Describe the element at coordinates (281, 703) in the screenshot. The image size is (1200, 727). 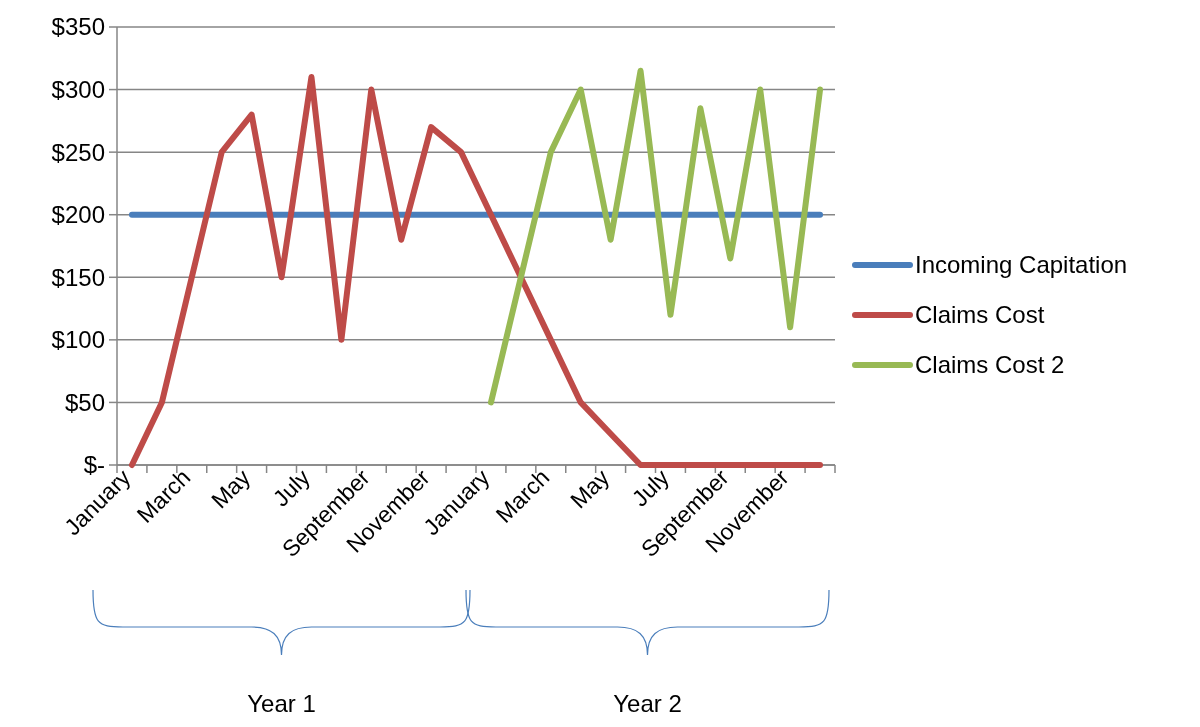
I see `text: Year 1` at that location.